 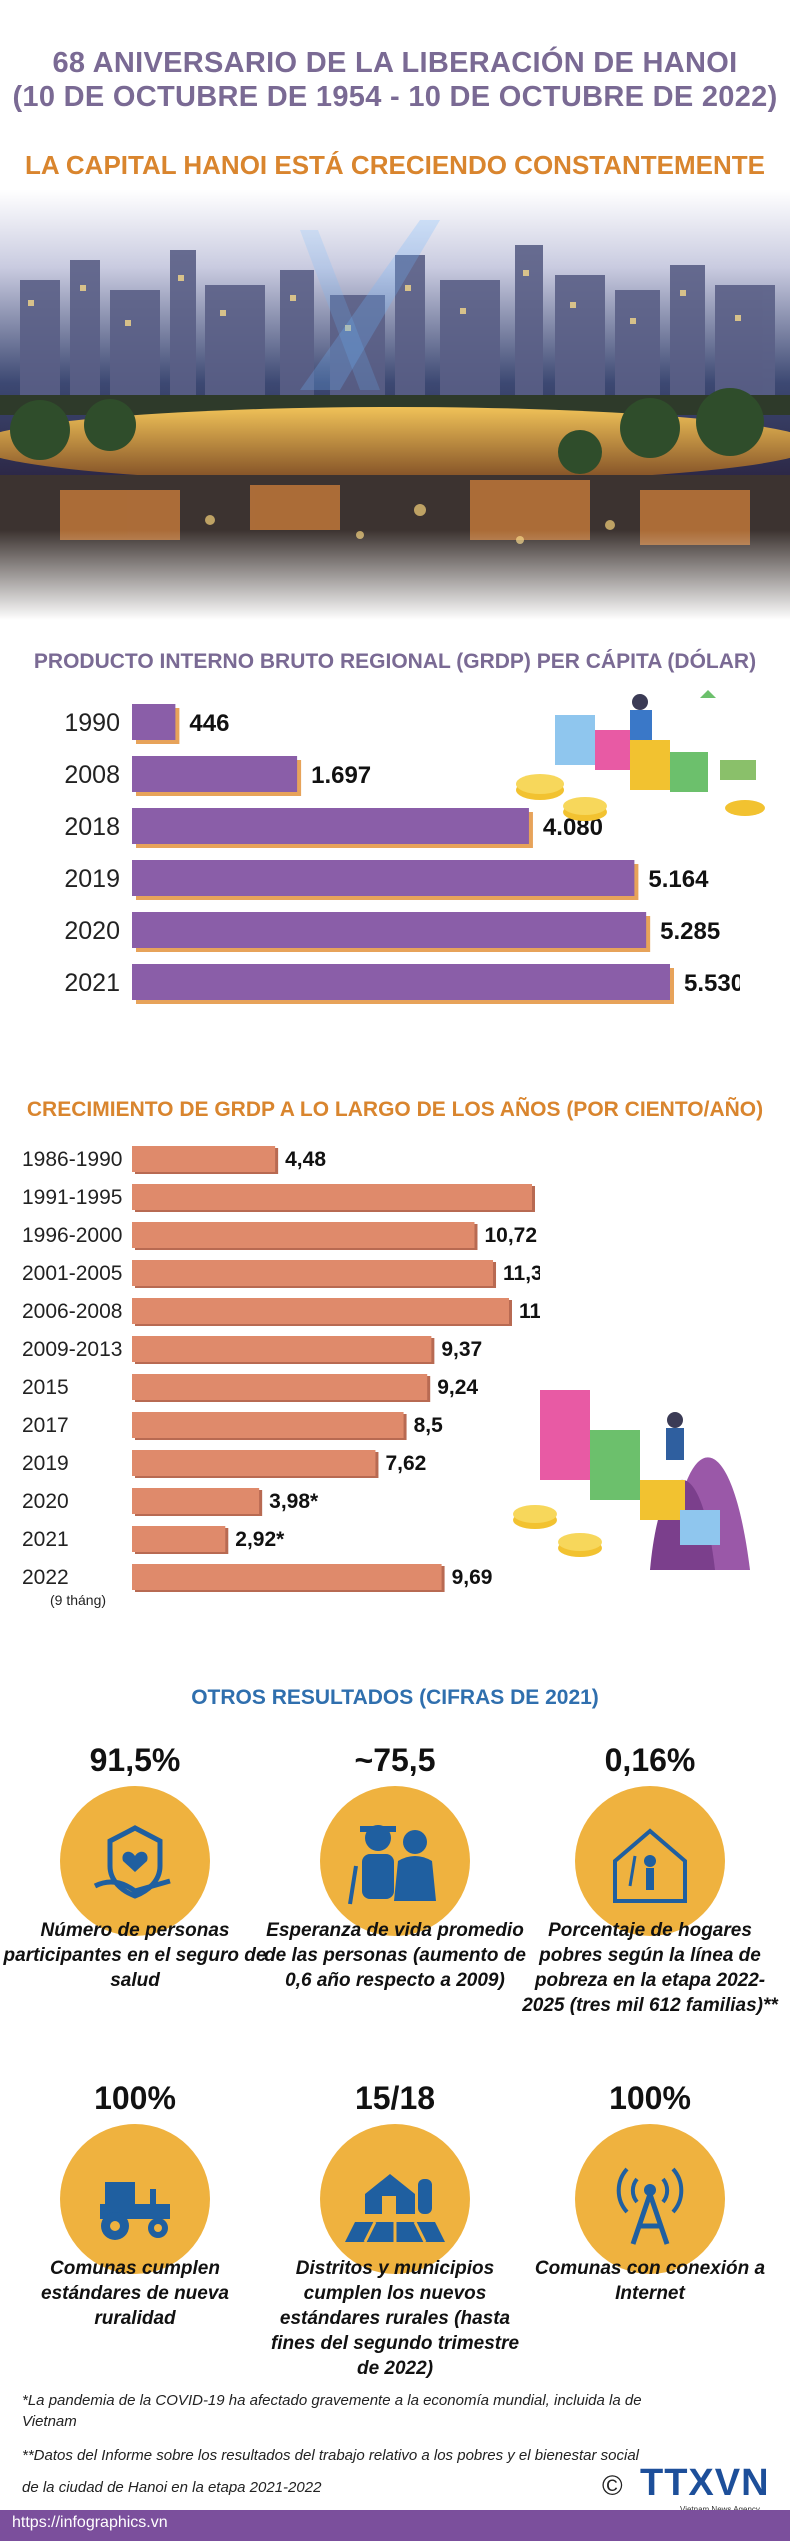 What do you see at coordinates (92, 879) in the screenshot?
I see `grdp-category-label: 2019` at bounding box center [92, 879].